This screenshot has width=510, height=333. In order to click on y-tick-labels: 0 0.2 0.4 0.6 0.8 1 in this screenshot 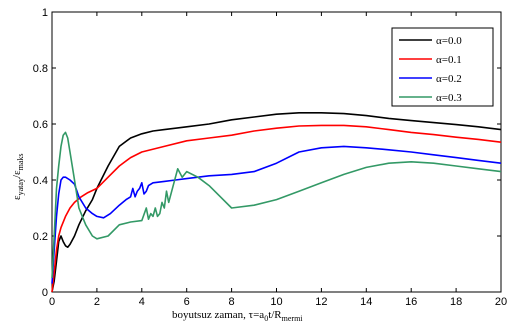, I will do `click(40, 153)`.